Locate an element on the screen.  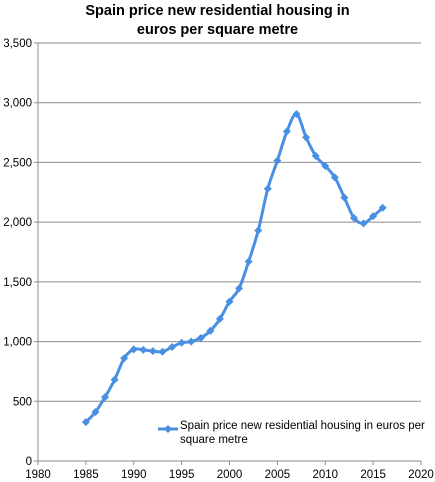
x-tick-label: 2010 is located at coordinates (325, 475).